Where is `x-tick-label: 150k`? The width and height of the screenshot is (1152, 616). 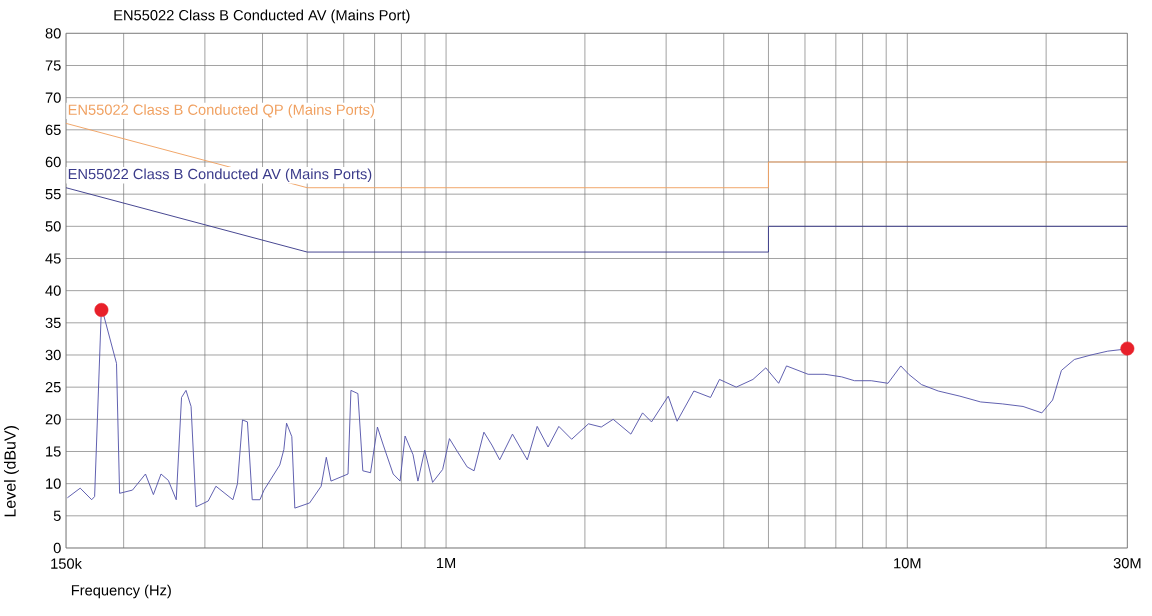
x-tick-label: 150k is located at coordinates (66, 563).